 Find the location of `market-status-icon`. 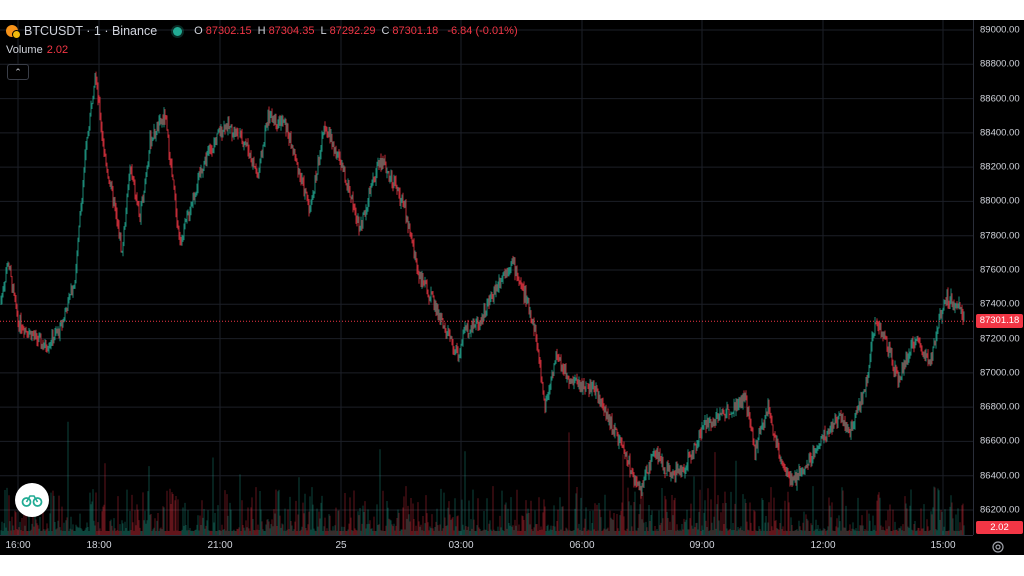

market-status-icon is located at coordinates (178, 31).